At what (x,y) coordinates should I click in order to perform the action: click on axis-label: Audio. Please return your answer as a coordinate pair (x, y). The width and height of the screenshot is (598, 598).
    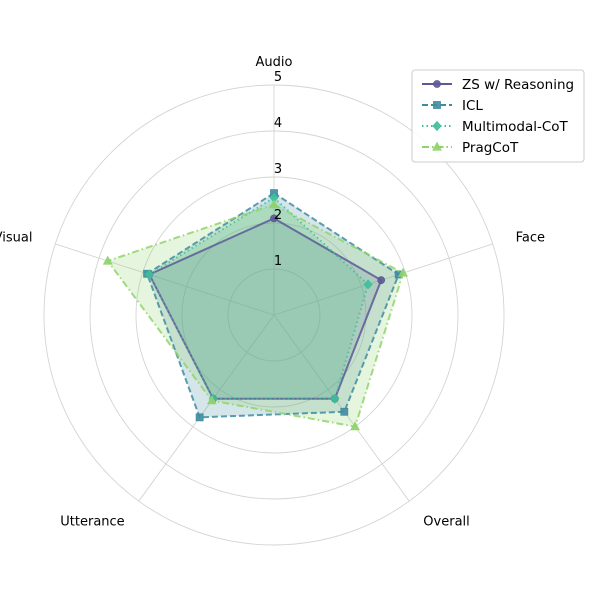
    Looking at the image, I should click on (274, 62).